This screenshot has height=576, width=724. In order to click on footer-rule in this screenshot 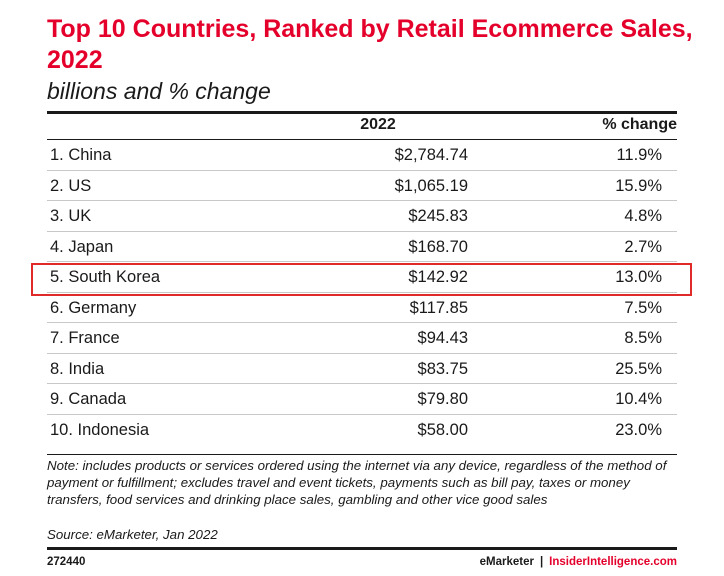, I will do `click(362, 548)`.